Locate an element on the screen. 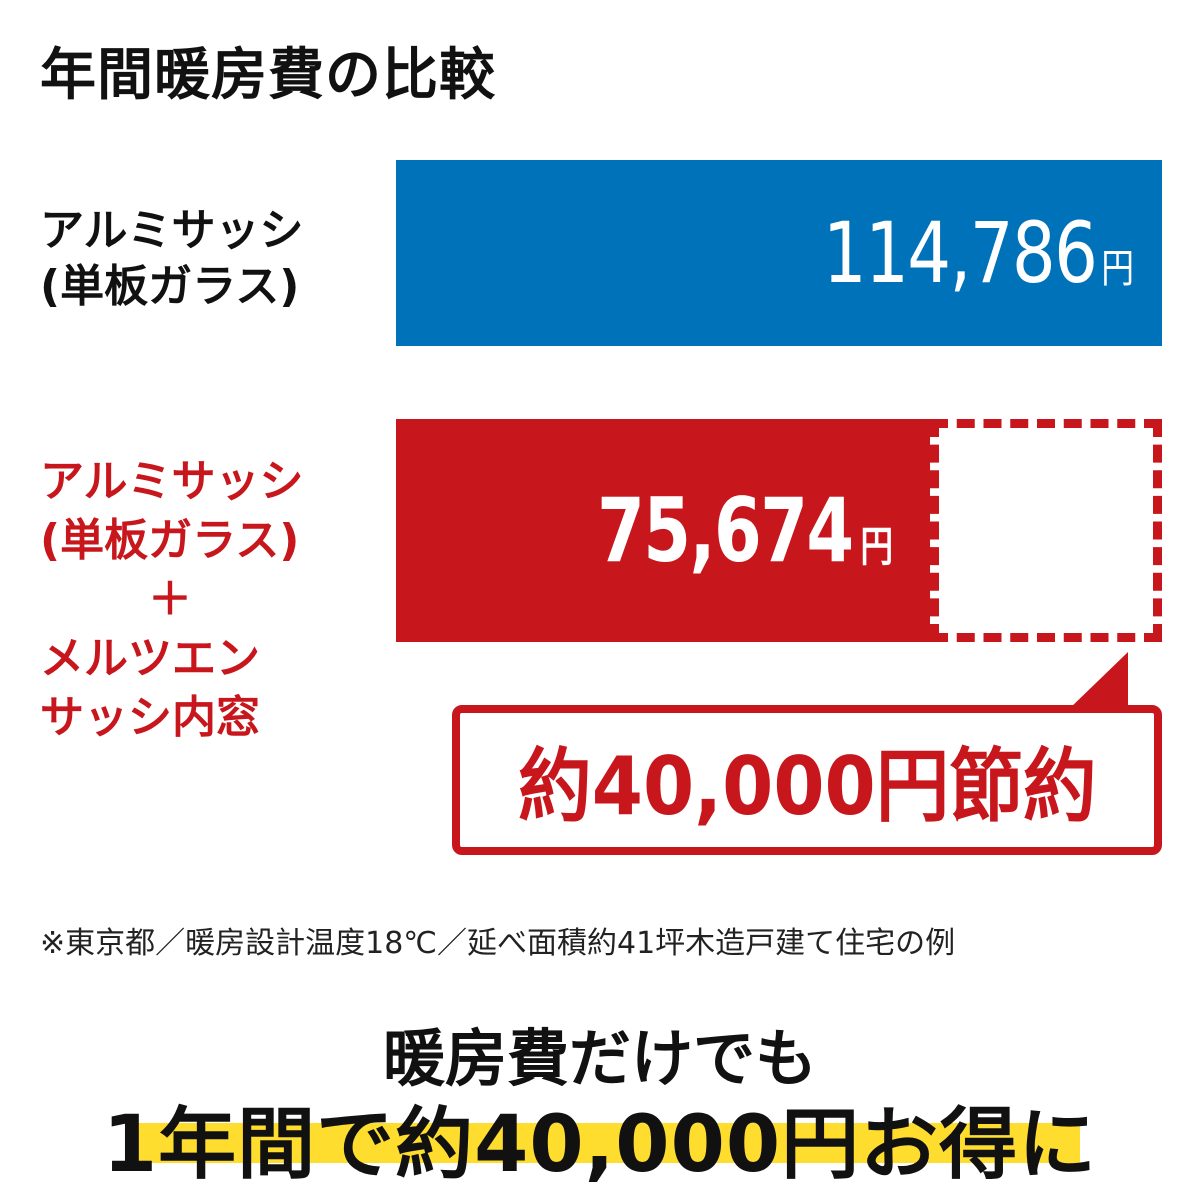  bar-value: 75,674 円 is located at coordinates (745, 530).